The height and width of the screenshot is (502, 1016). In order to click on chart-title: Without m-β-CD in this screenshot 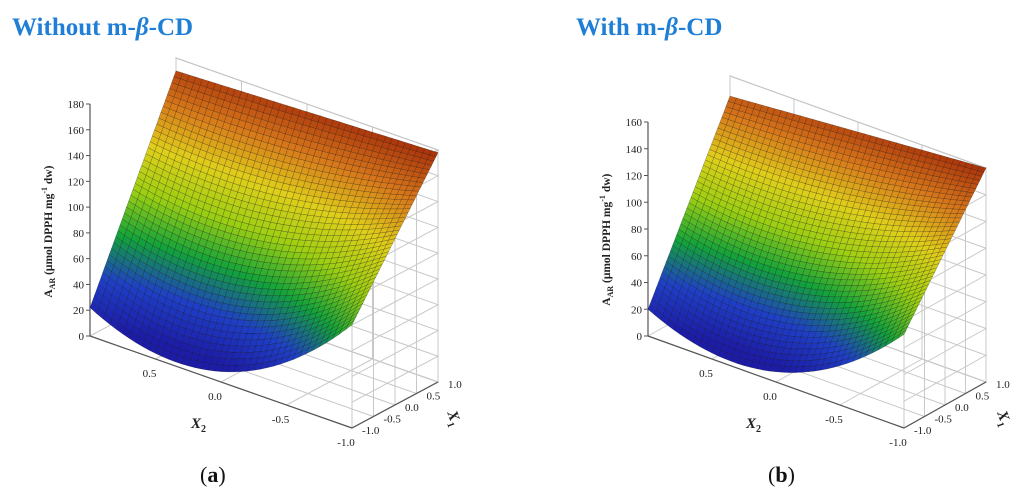, I will do `click(103, 27)`.